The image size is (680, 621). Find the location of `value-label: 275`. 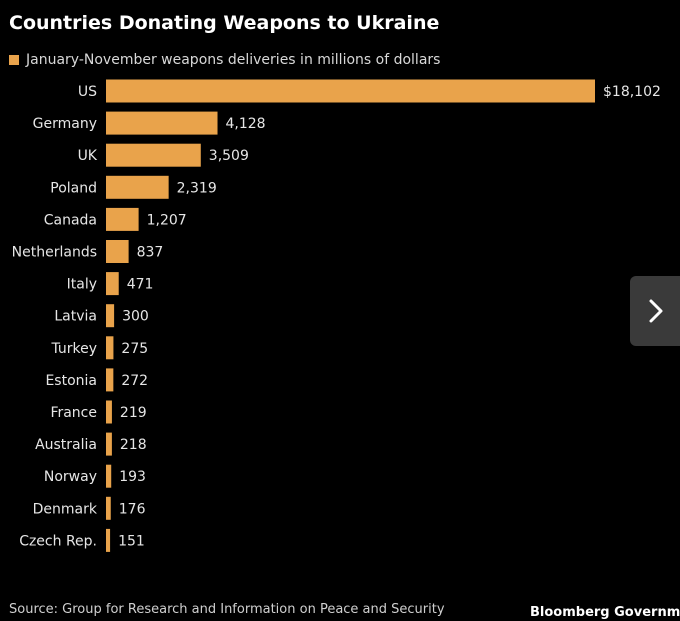

value-label: 275 is located at coordinates (134, 349).